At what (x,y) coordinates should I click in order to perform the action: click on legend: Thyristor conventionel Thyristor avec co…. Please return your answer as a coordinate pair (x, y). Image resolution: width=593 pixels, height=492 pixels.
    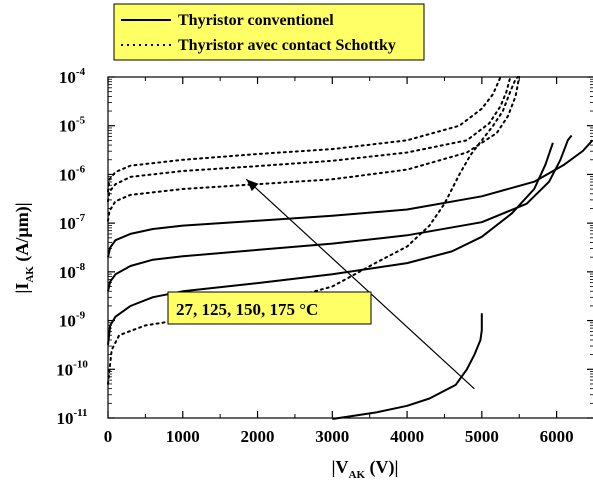
    Looking at the image, I should click on (269, 32).